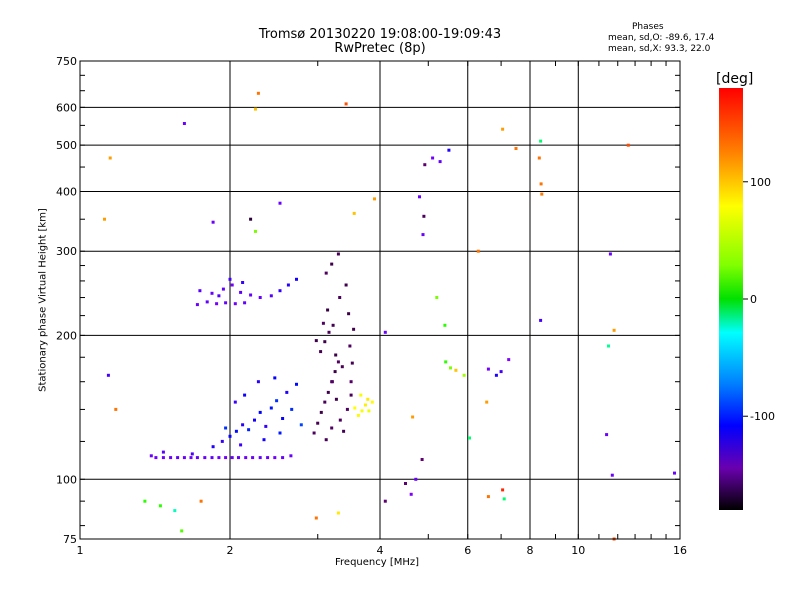 The height and width of the screenshot is (600, 800). Describe the element at coordinates (66, 107) in the screenshot. I see `y-tick-label: 600` at that location.